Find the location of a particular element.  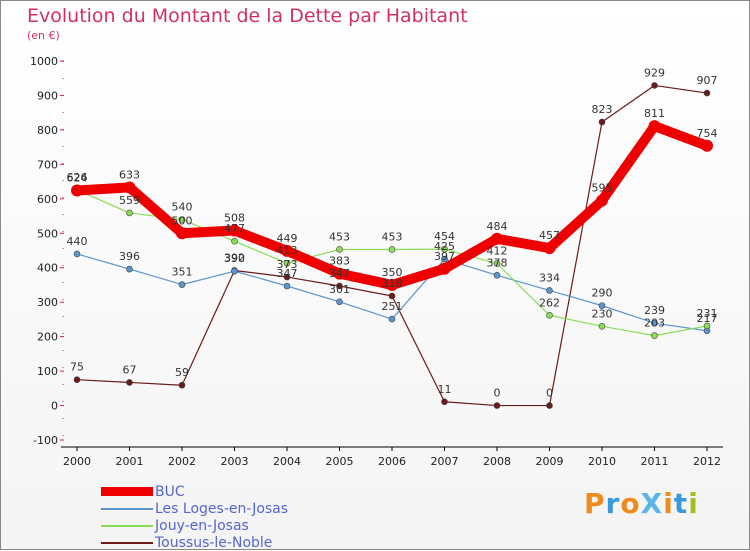

x-tick-label: 2010 is located at coordinates (602, 461).